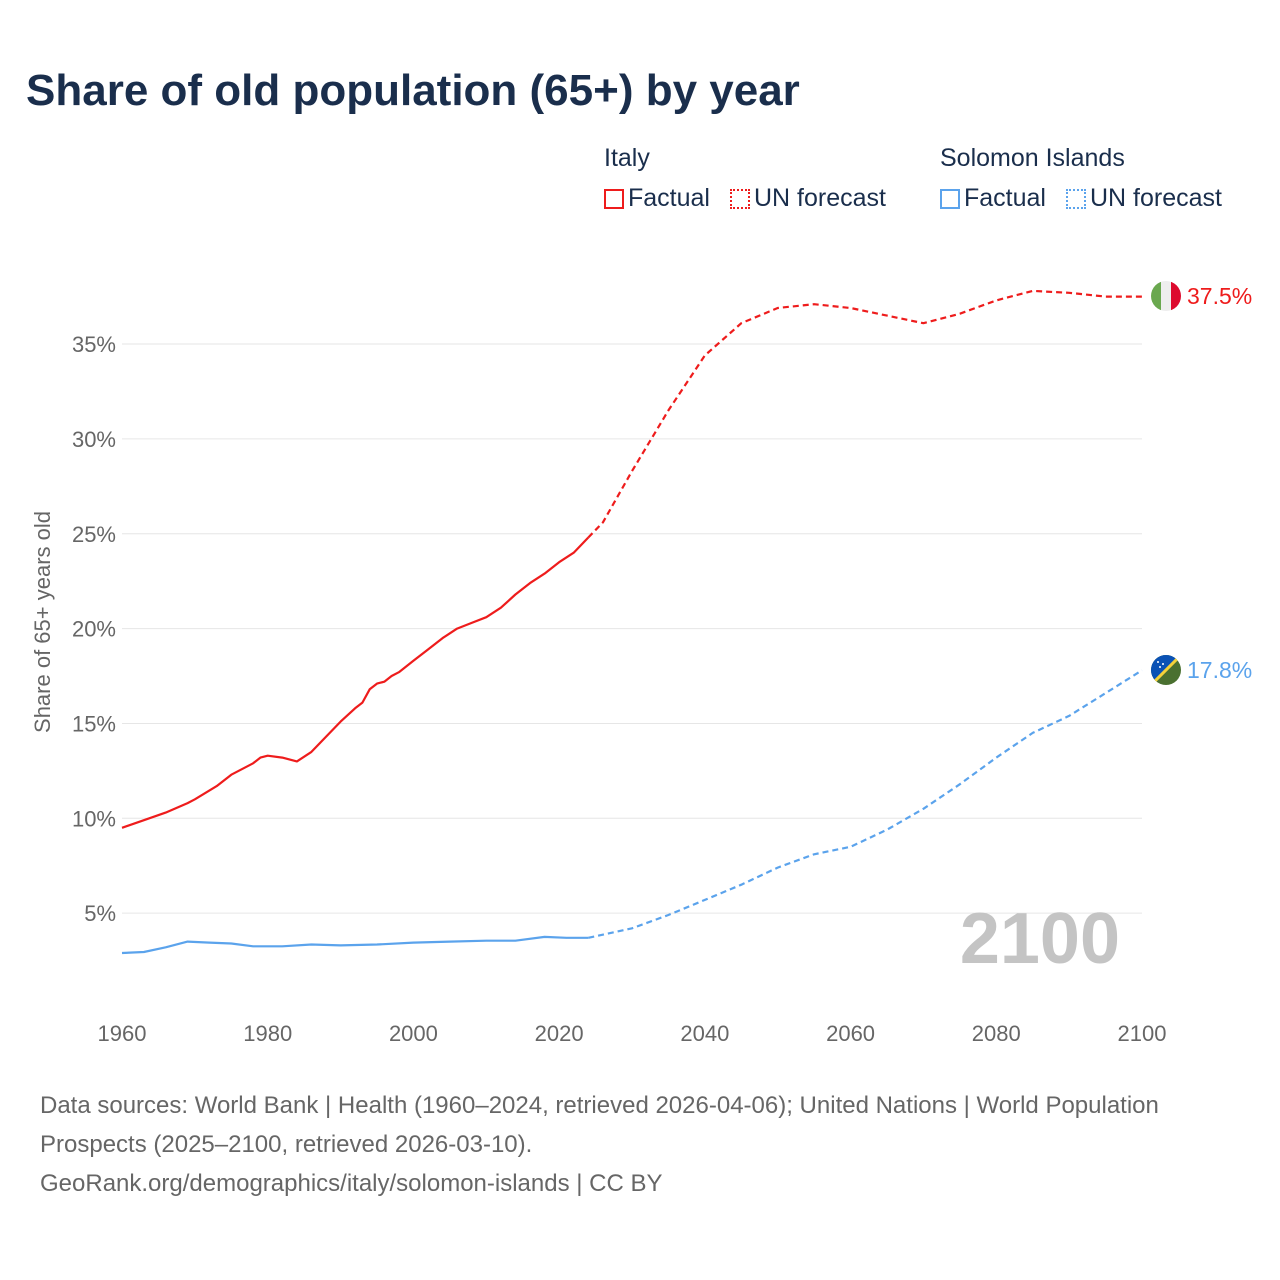 Image resolution: width=1280 pixels, height=1280 pixels. I want to click on x-tick-label: 2060, so click(850, 1033).